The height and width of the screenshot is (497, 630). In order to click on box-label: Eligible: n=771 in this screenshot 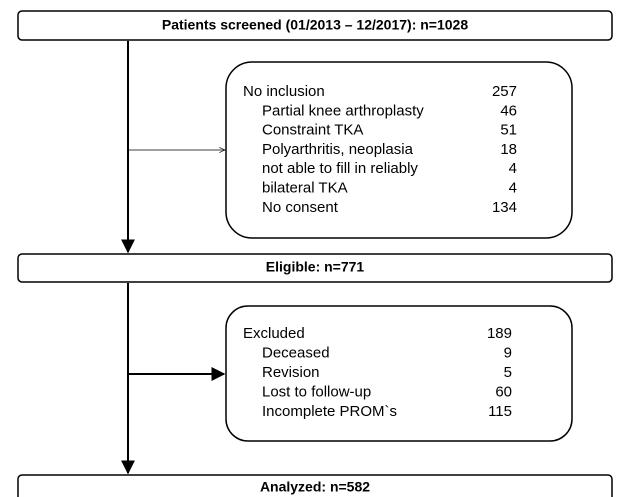, I will do `click(315, 267)`.